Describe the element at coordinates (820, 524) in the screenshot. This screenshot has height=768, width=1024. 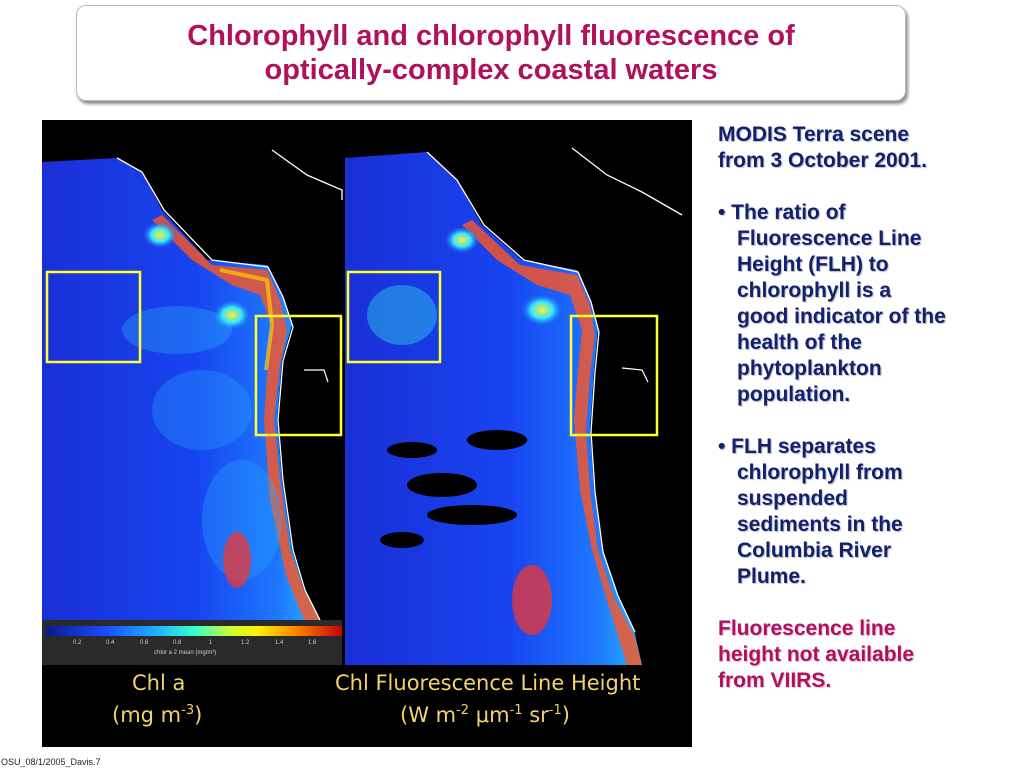
I see `bullet2-line-4: sediments in the` at that location.